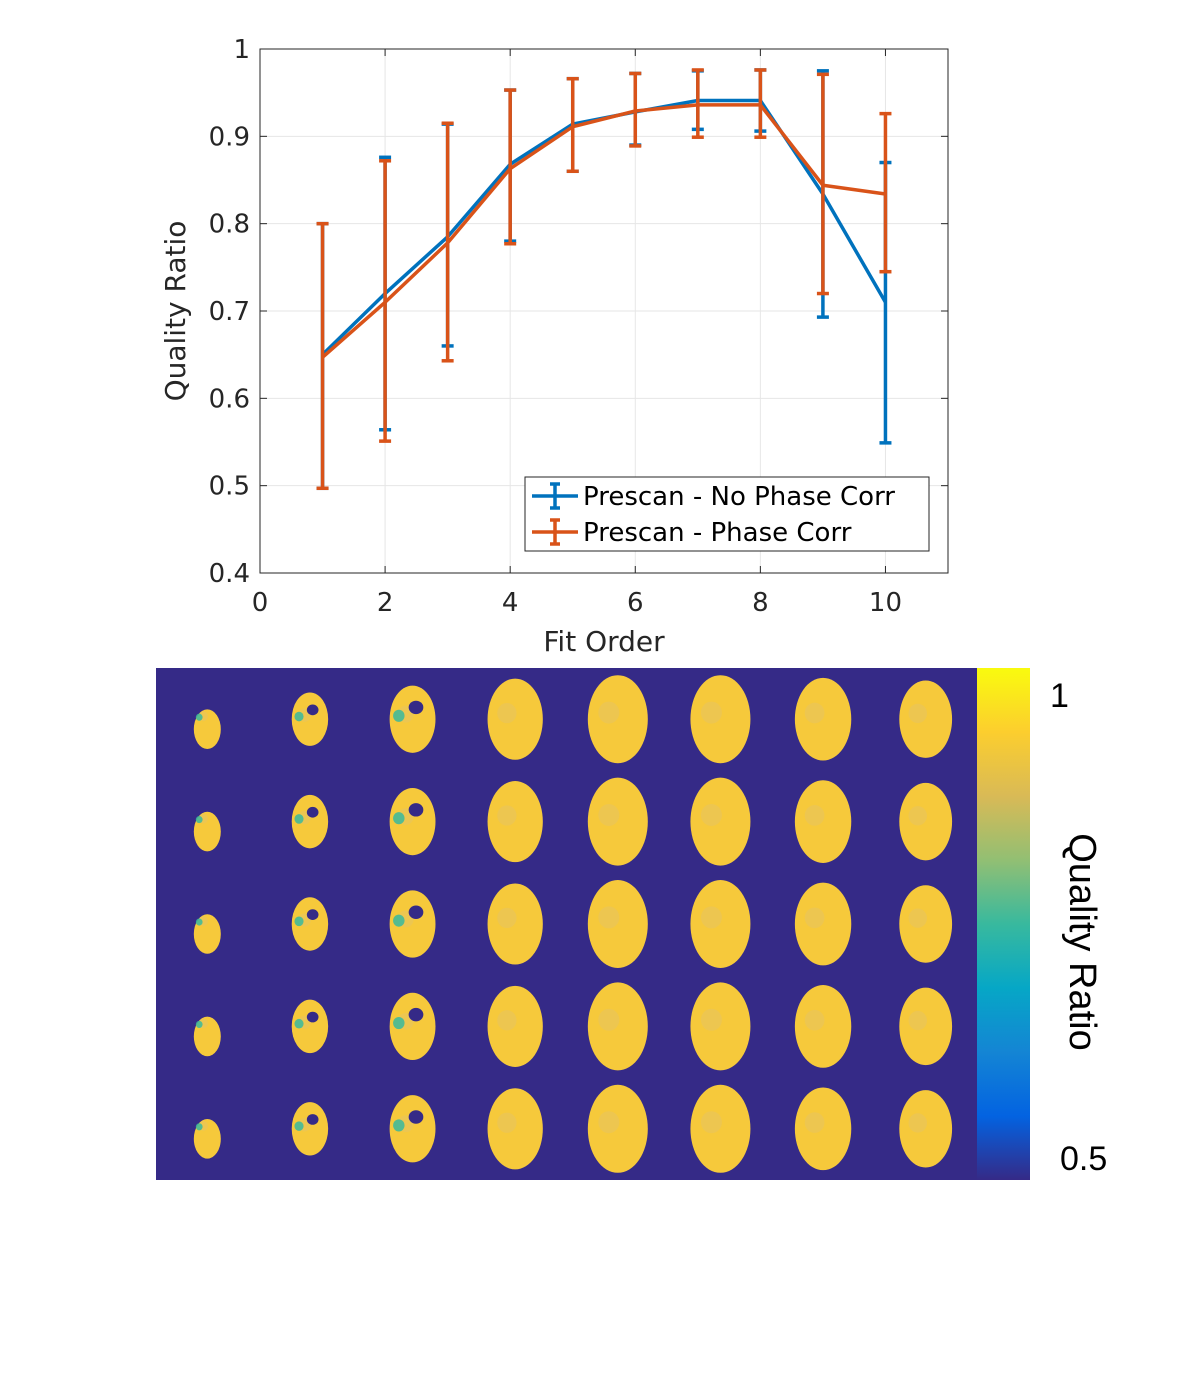 The width and height of the screenshot is (1200, 1390). I want to click on y-tick-label: 0.9, so click(229, 137).